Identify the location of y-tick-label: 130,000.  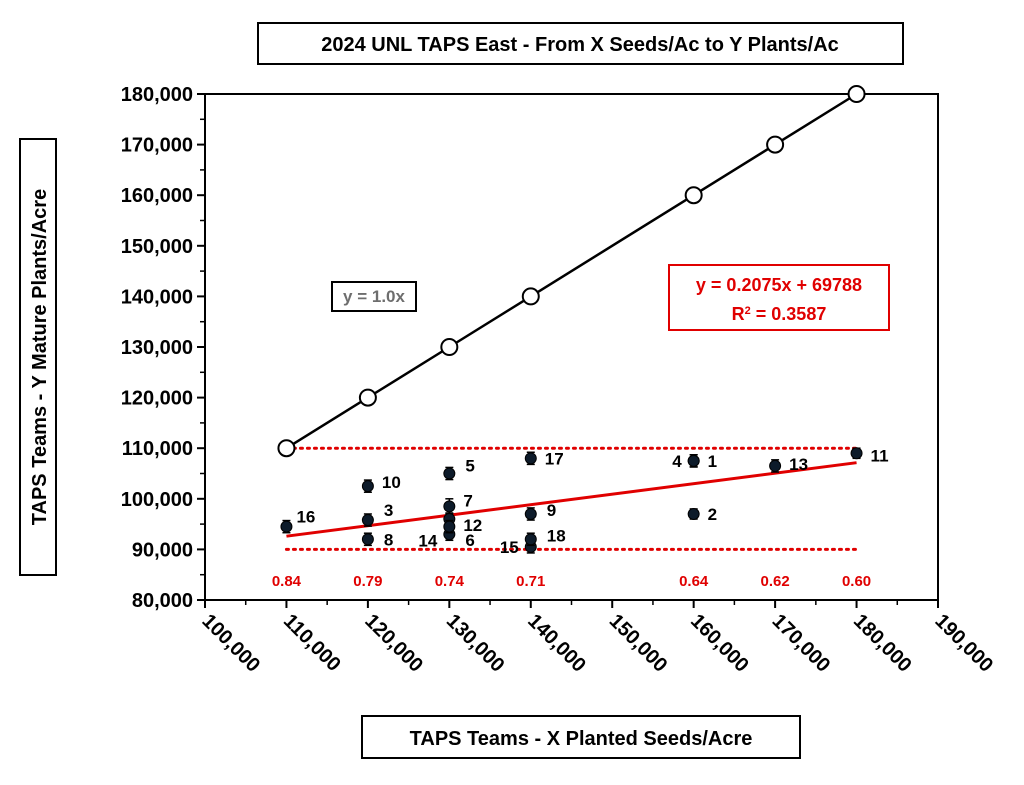
(157, 348).